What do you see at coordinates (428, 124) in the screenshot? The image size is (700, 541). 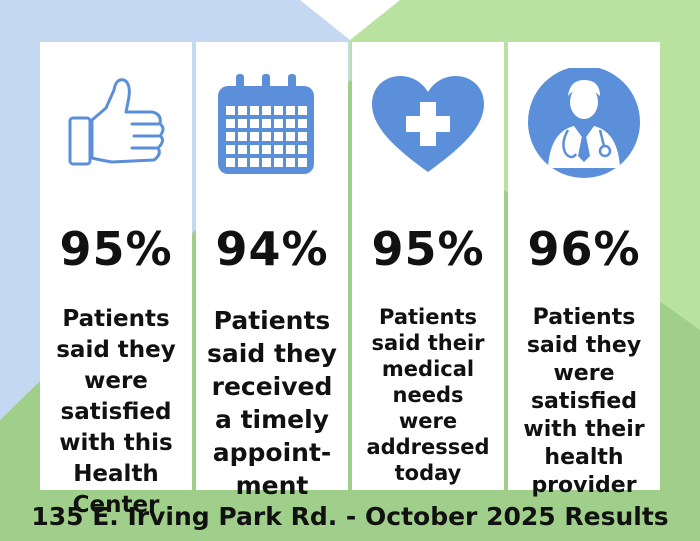 I see `heart-cross-icon` at bounding box center [428, 124].